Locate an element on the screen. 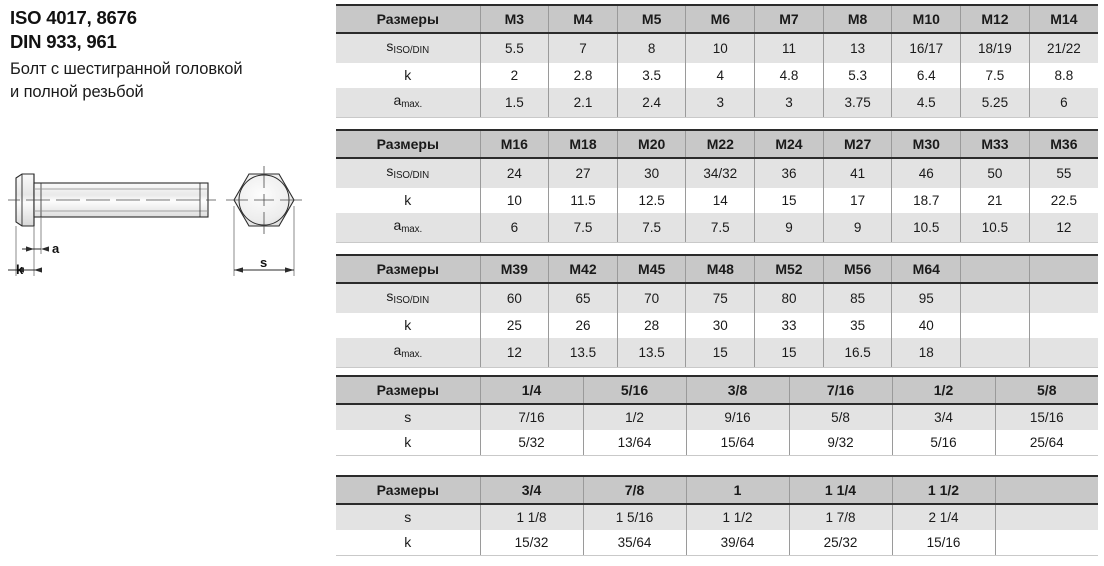 The width and height of the screenshot is (1104, 566). description-line-2: и полной резьбой is located at coordinates (77, 91).